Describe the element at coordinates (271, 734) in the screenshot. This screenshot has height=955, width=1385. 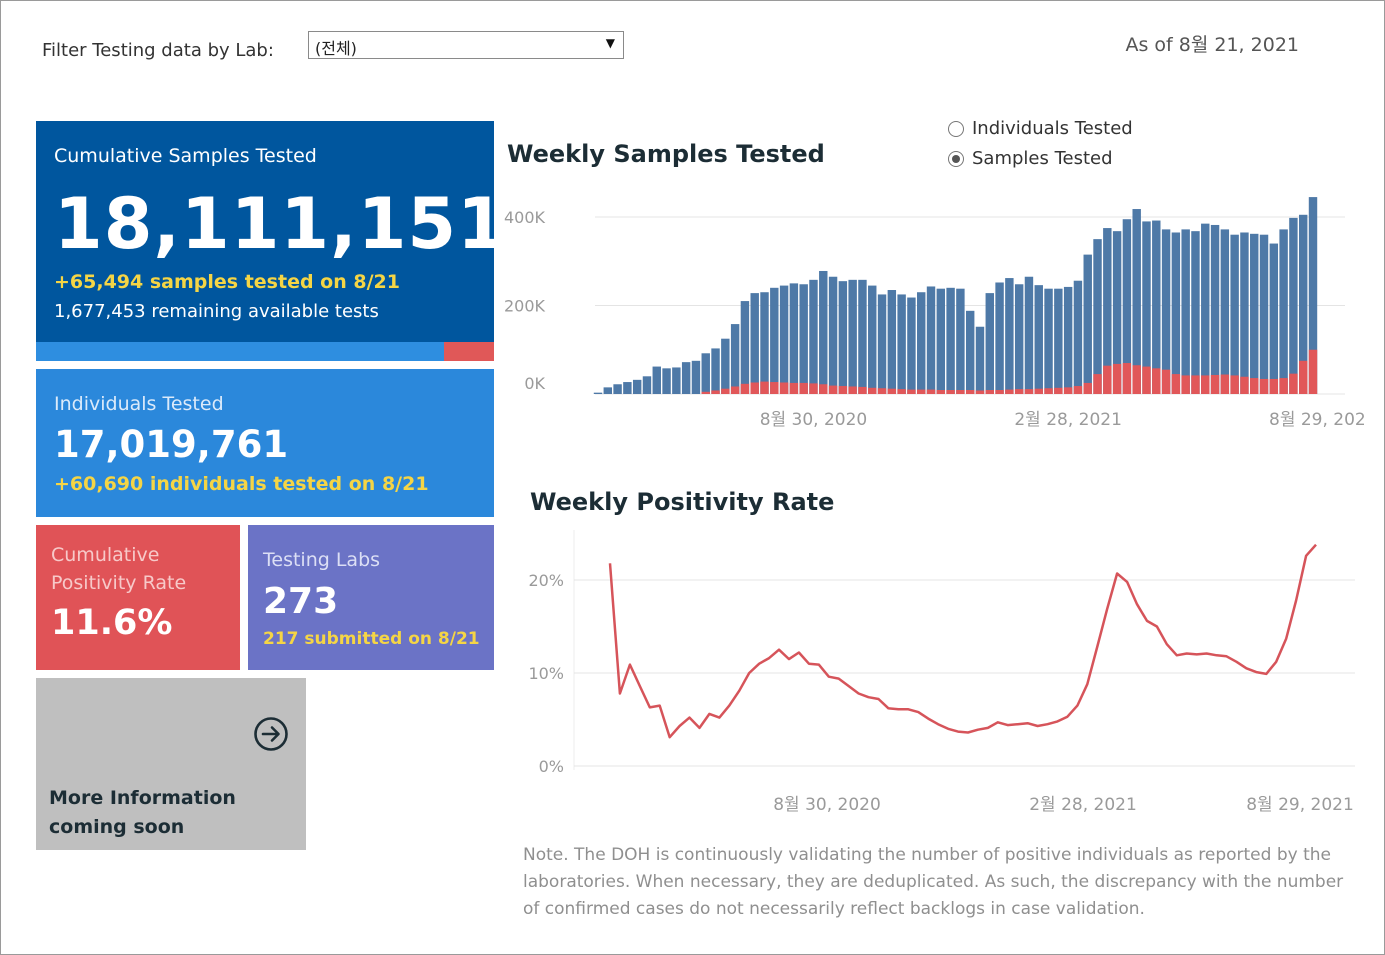
I see `arrow-circle-right-icon` at that location.